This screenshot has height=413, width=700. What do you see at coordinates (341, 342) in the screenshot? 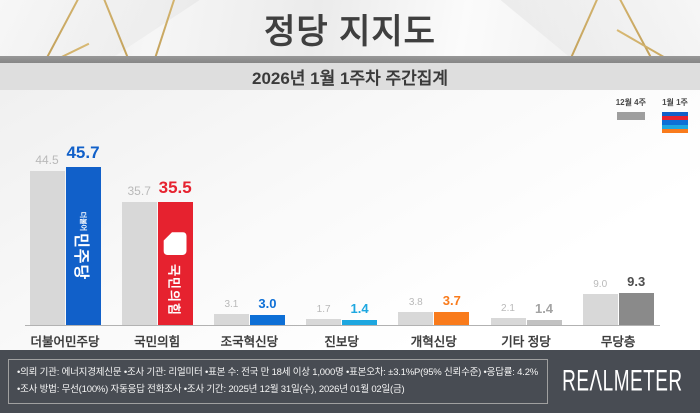
I see `category-label: 진보당` at bounding box center [341, 342].